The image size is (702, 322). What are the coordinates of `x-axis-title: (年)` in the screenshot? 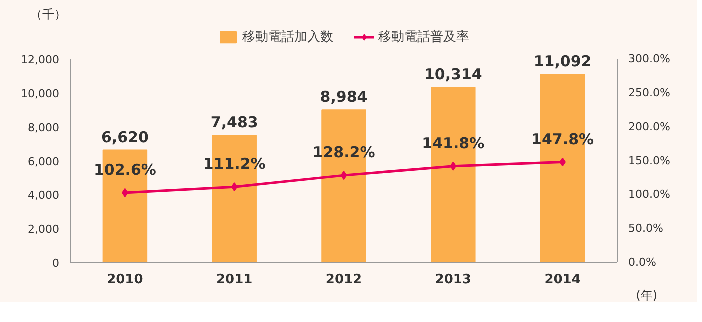 It's located at (647, 295).